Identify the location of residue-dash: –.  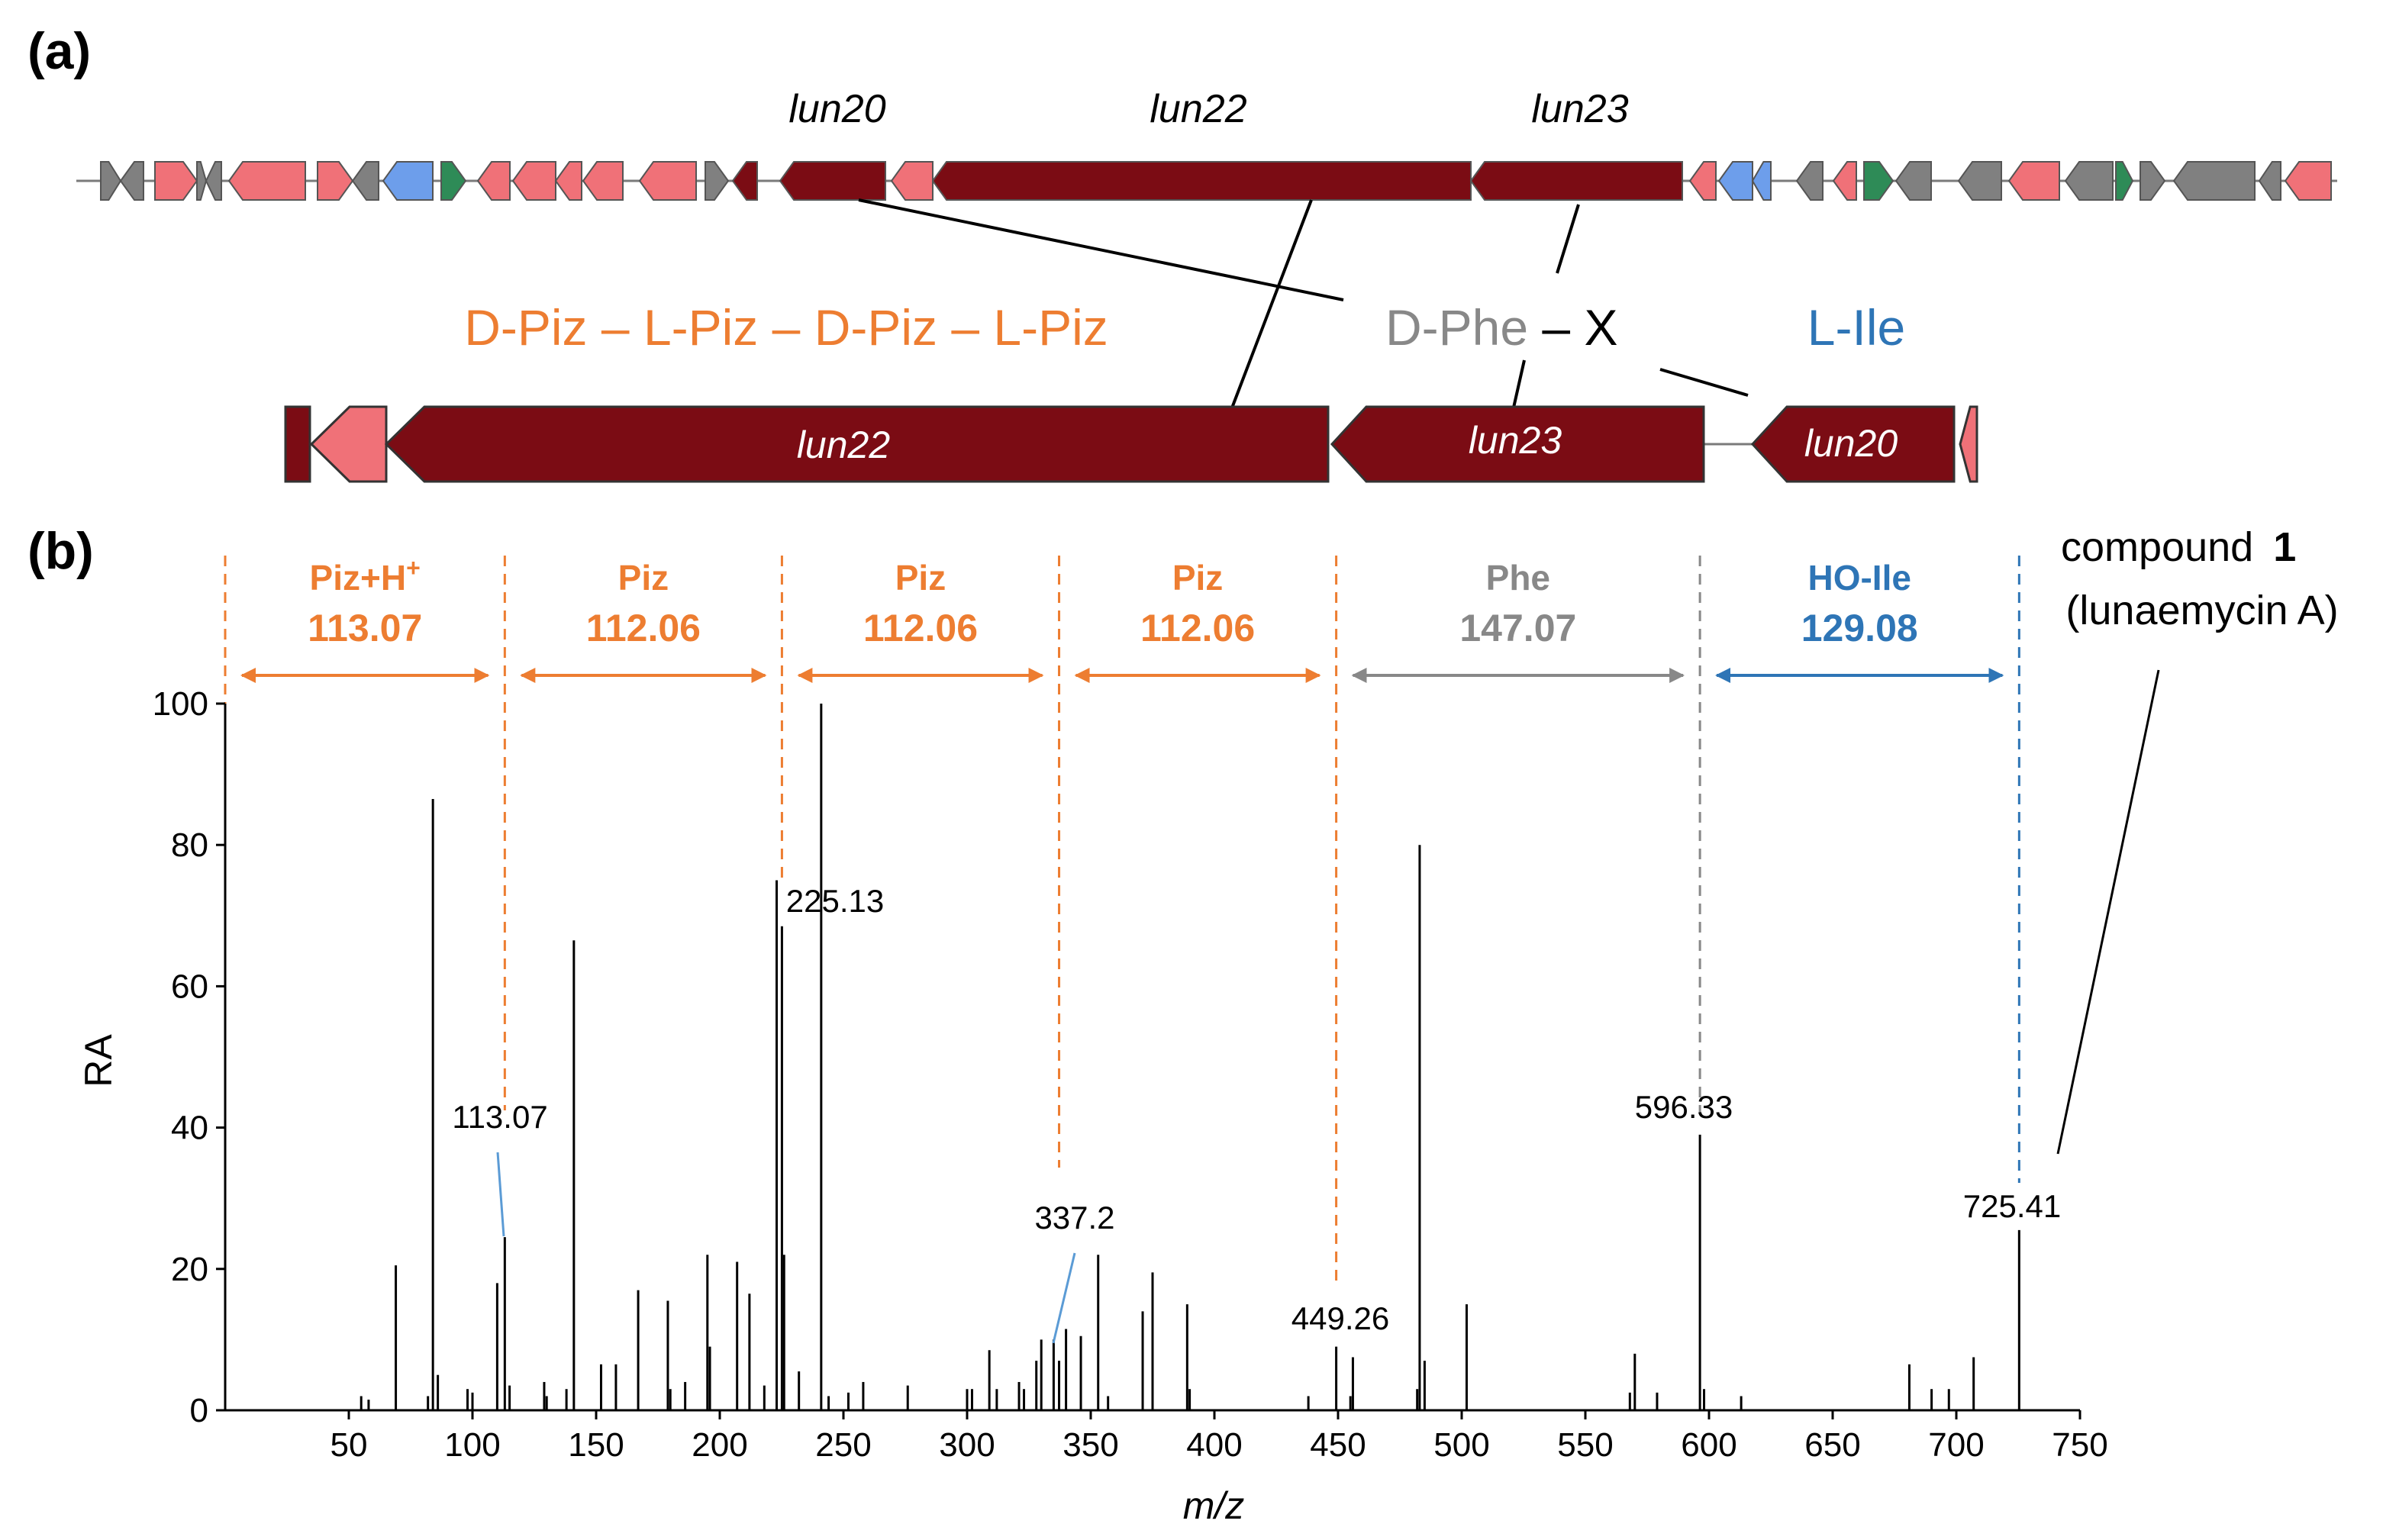
(1556, 327).